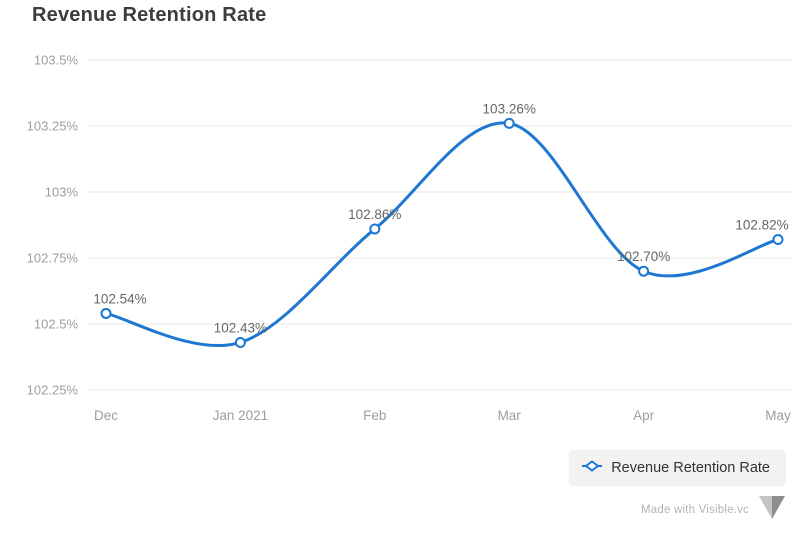 The width and height of the screenshot is (800, 534). Describe the element at coordinates (772, 510) in the screenshot. I see `visible-logo-icon` at that location.